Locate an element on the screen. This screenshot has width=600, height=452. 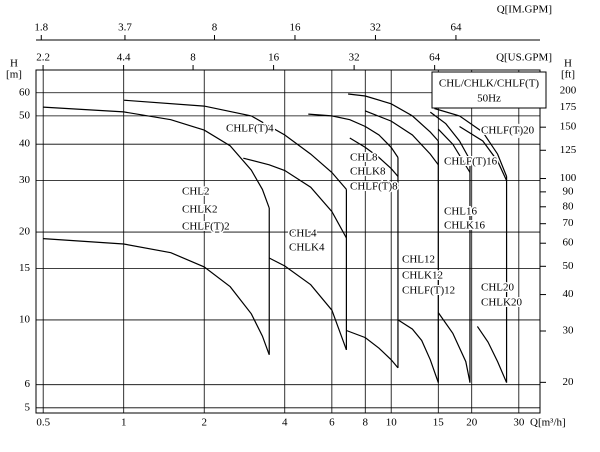
x-tick-label: 2 is located at coordinates (204, 423).